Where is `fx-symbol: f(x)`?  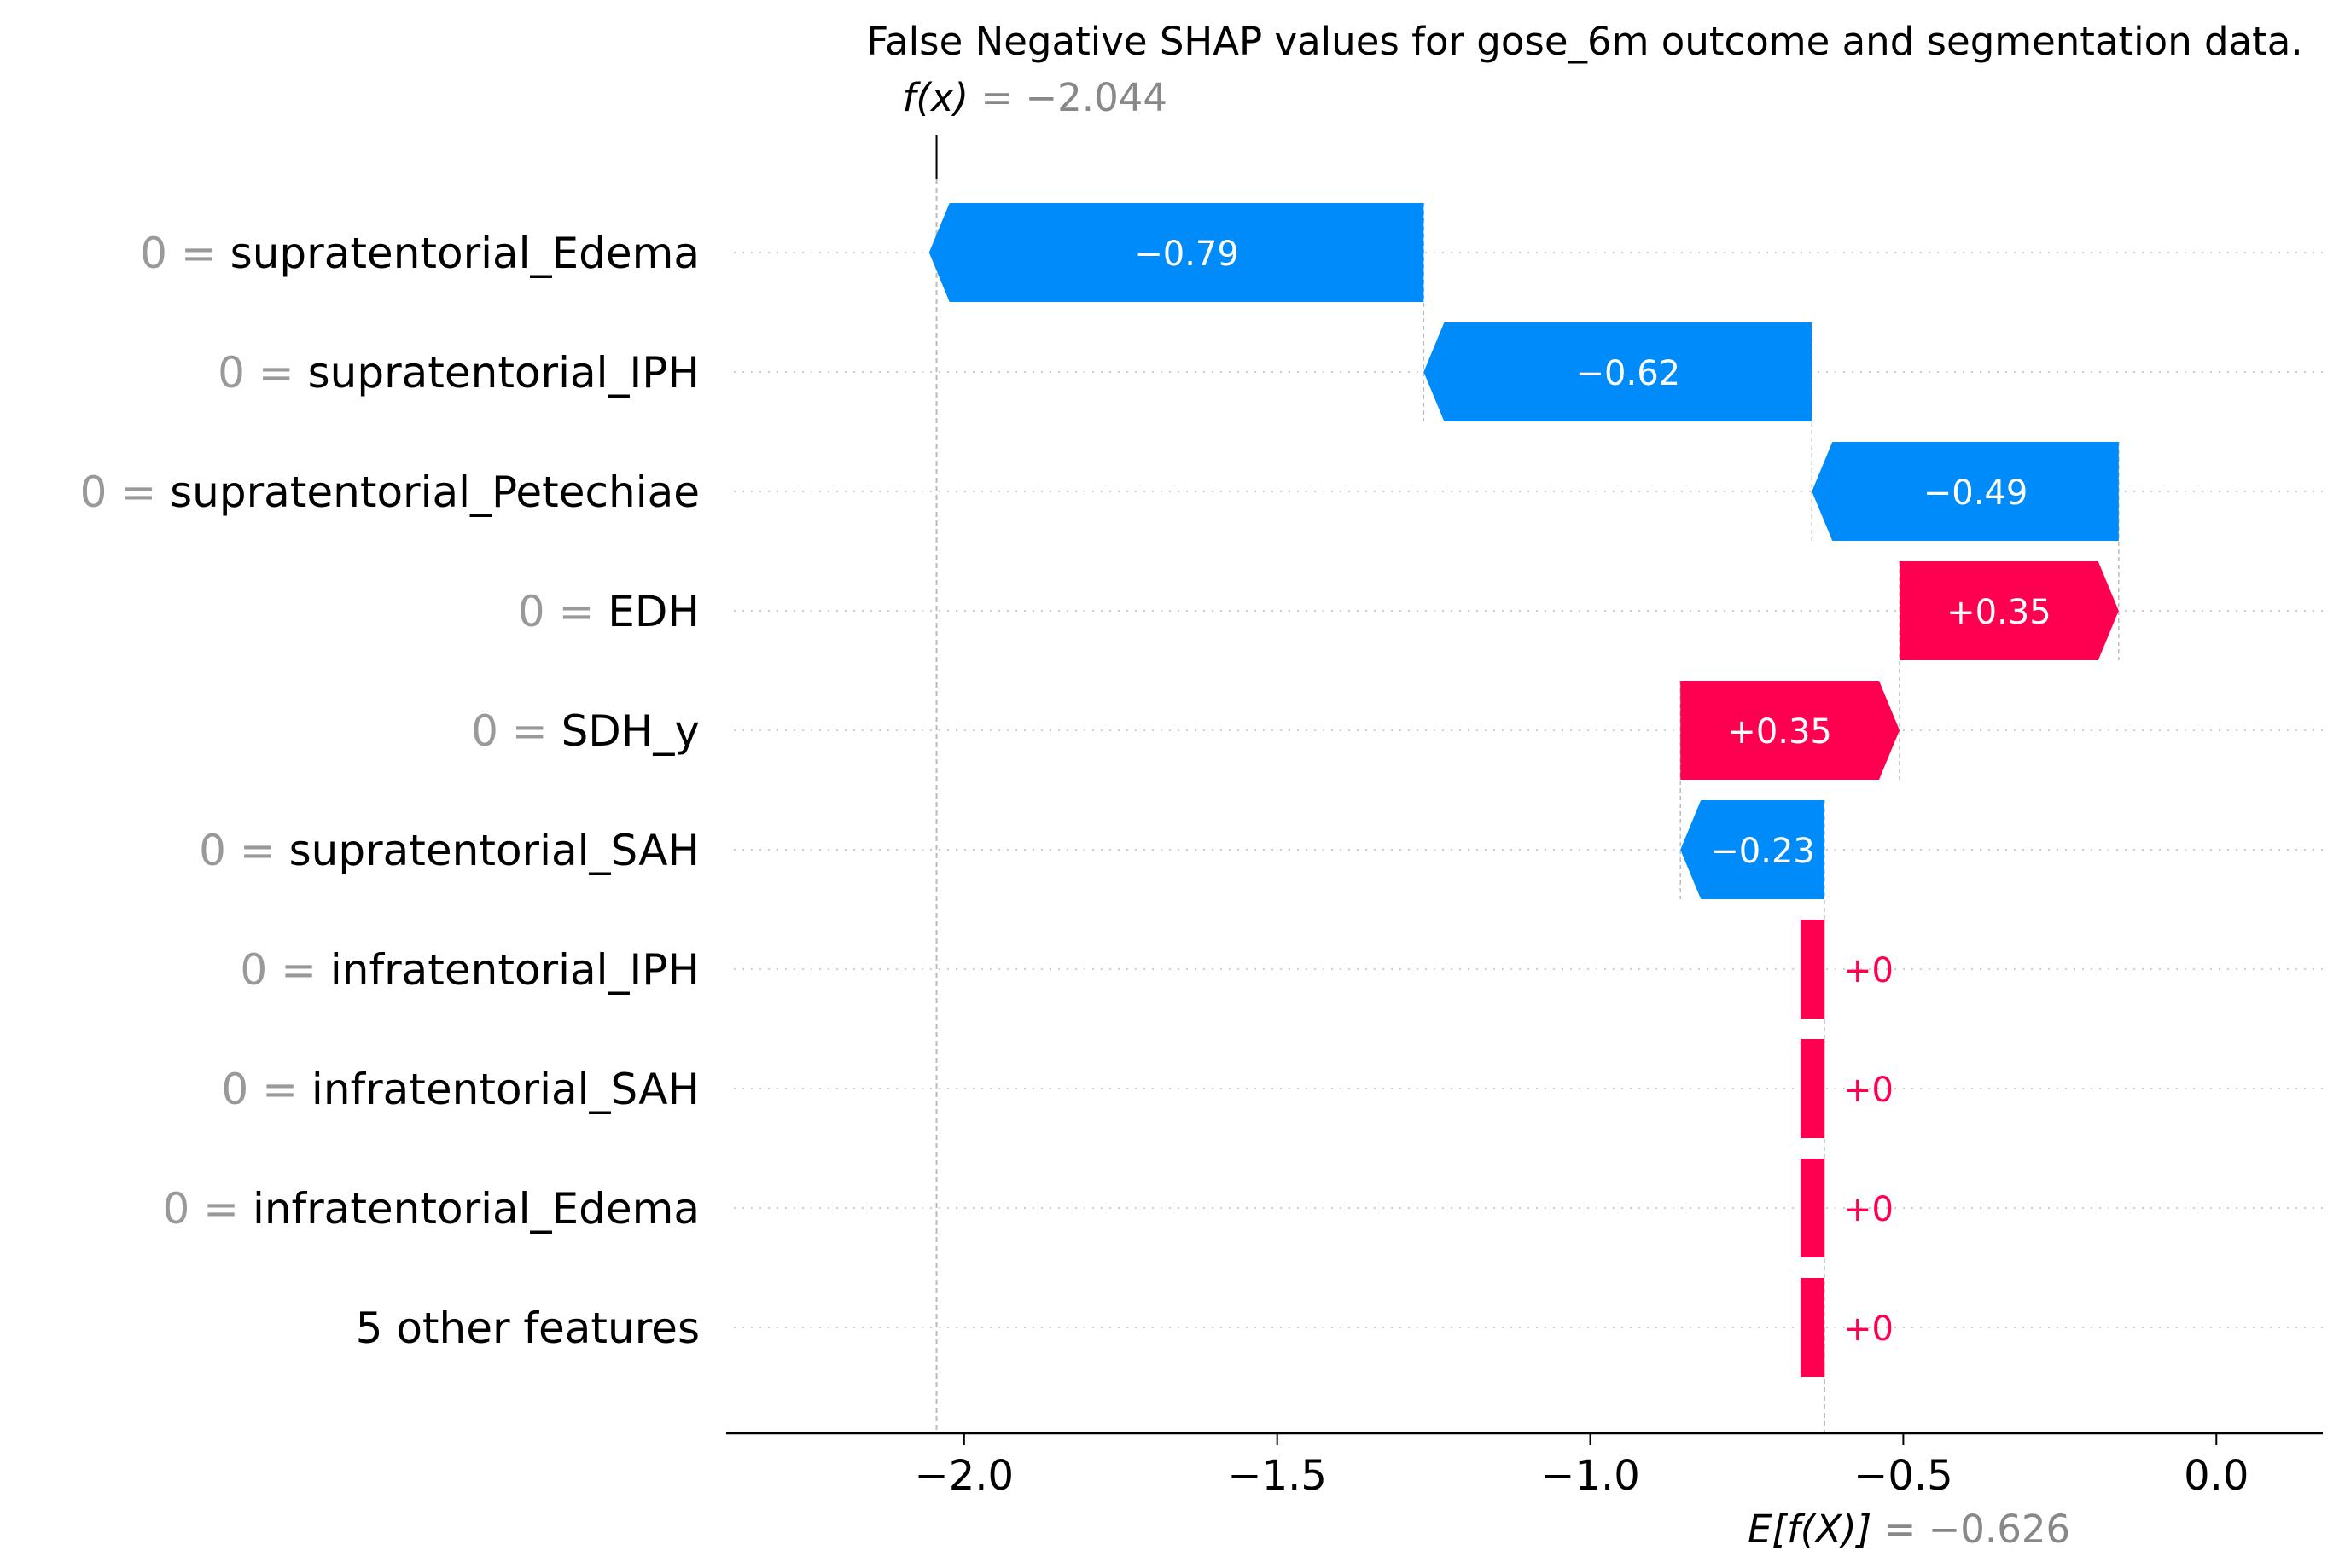 fx-symbol: f(x) is located at coordinates (936, 97).